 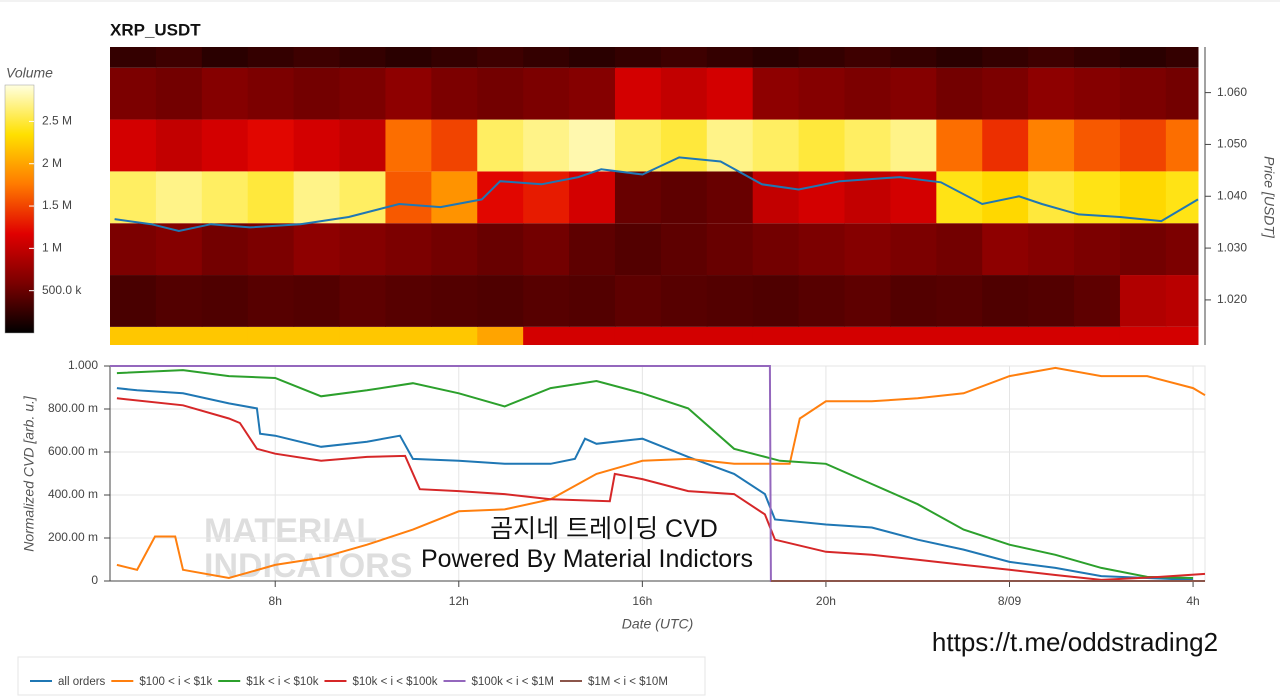 I want to click on x-tick-label: 20h, so click(x=826, y=601).